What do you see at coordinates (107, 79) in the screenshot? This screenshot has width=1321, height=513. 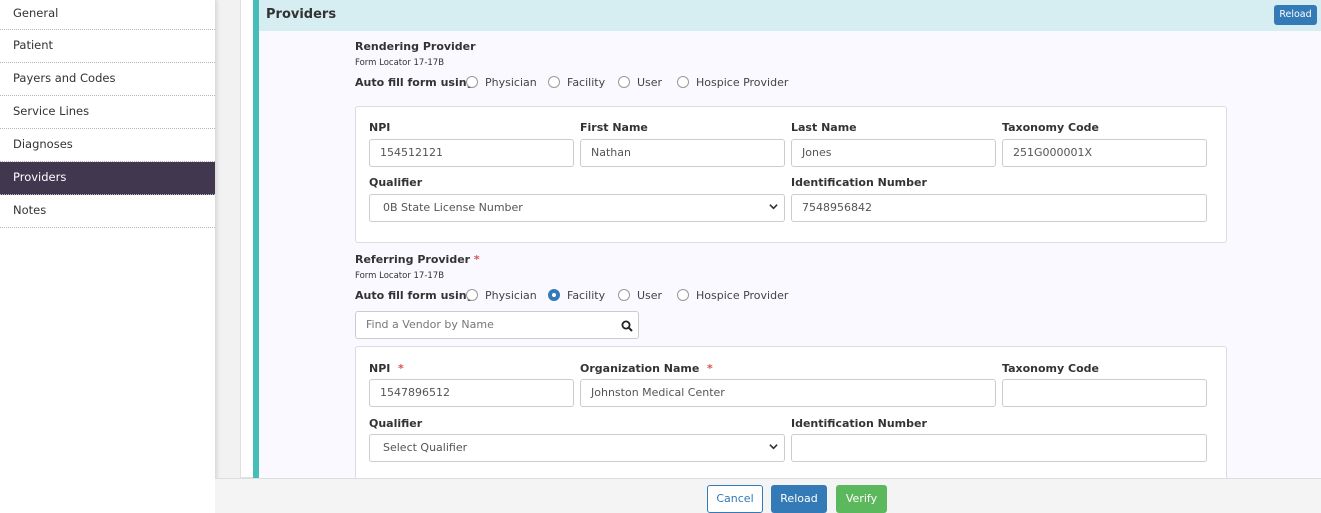 I see `sidebar-item-payers-and-codes: Payers and Codes` at bounding box center [107, 79].